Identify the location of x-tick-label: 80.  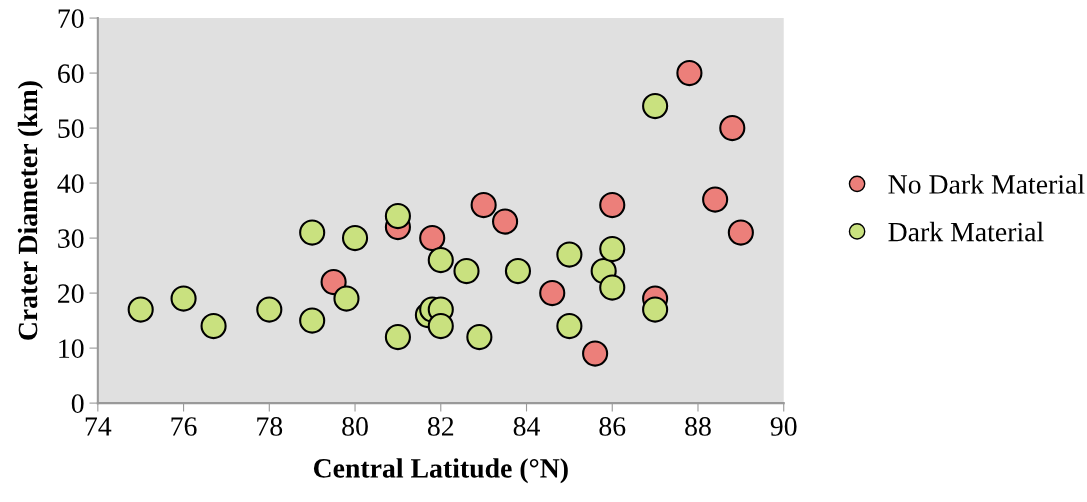
(355, 426).